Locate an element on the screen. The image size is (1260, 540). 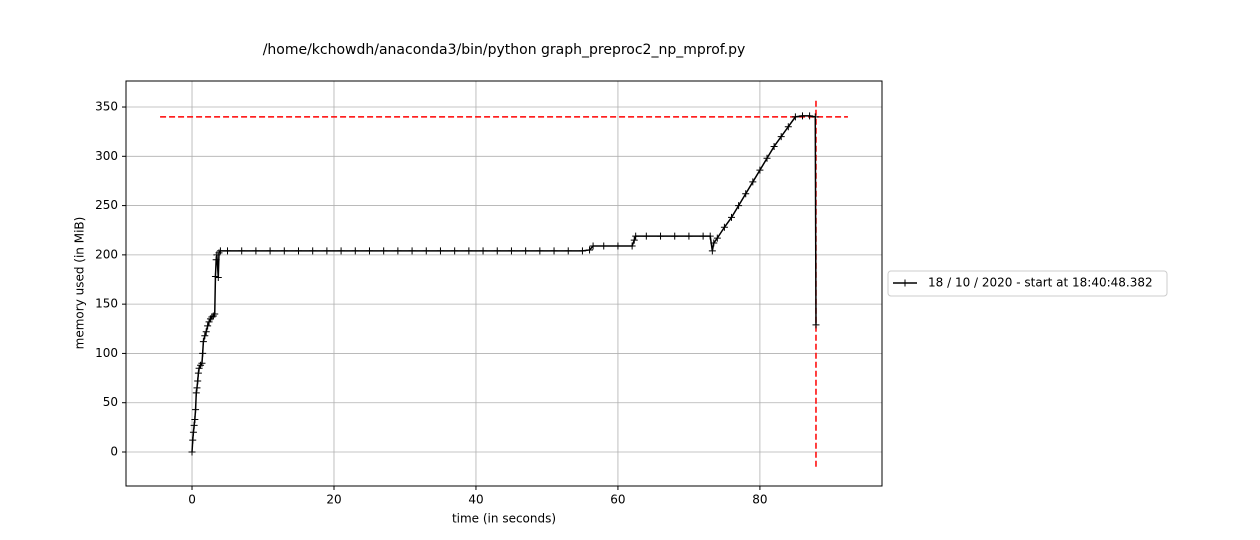
x-tick-label: 40 is located at coordinates (475, 500).